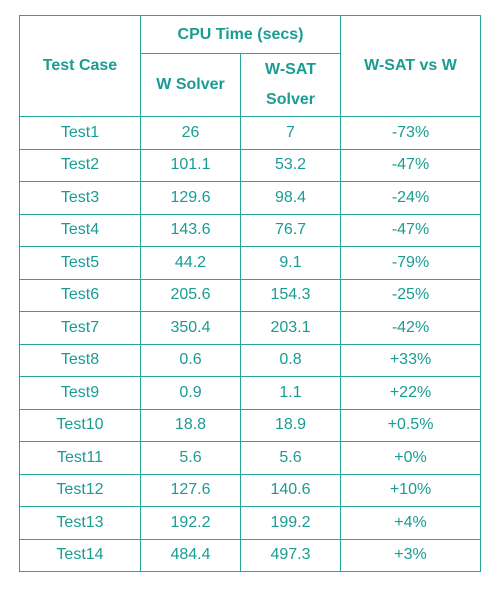  I want to click on cell-test-case: Test8, so click(80, 360).